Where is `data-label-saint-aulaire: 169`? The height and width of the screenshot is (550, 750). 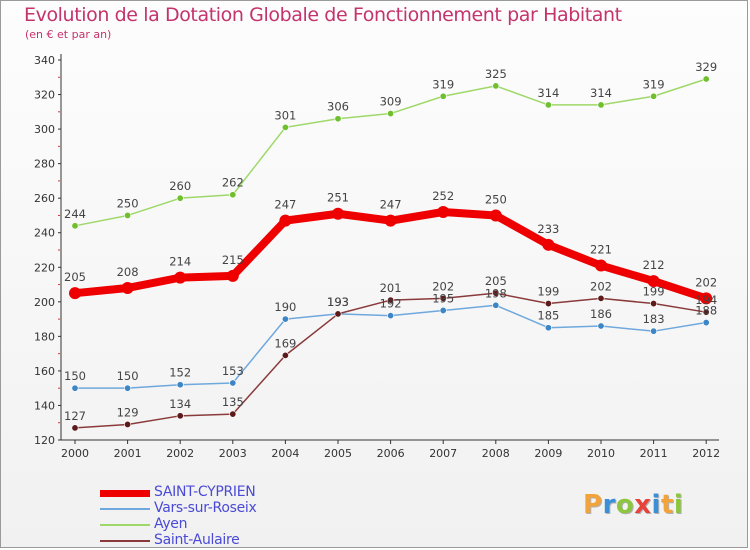 data-label-saint-aulaire: 169 is located at coordinates (285, 343).